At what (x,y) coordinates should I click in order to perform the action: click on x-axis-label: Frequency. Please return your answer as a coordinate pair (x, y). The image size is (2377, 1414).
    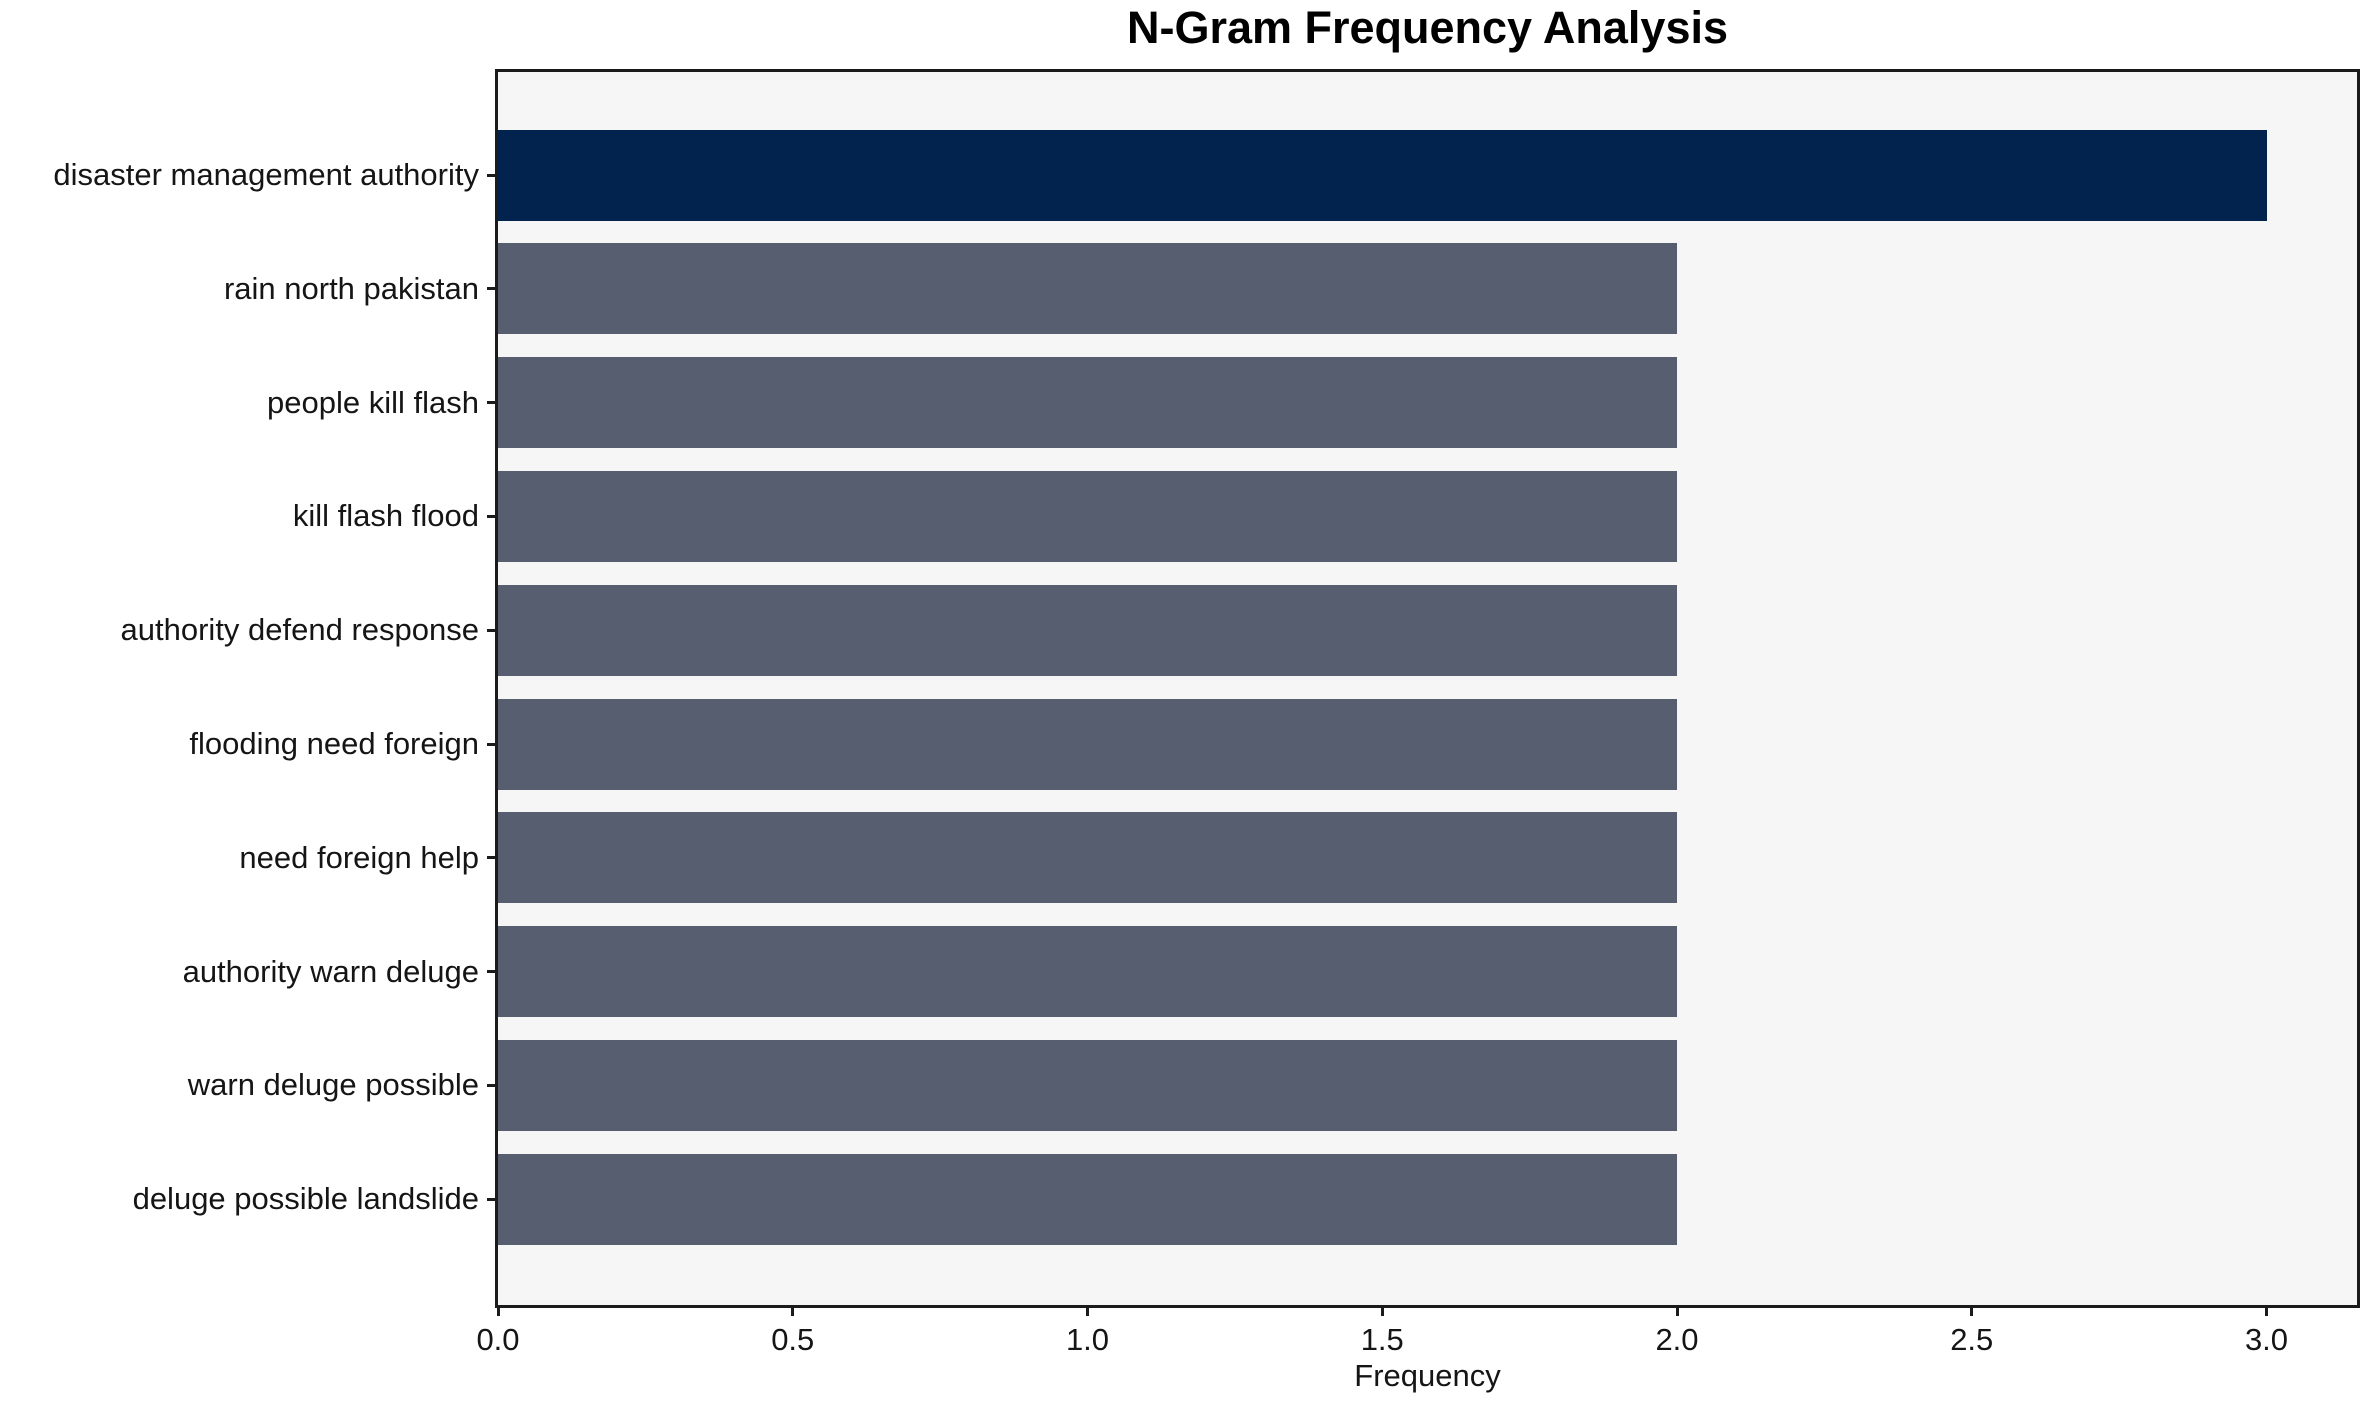
    Looking at the image, I should click on (1427, 1375).